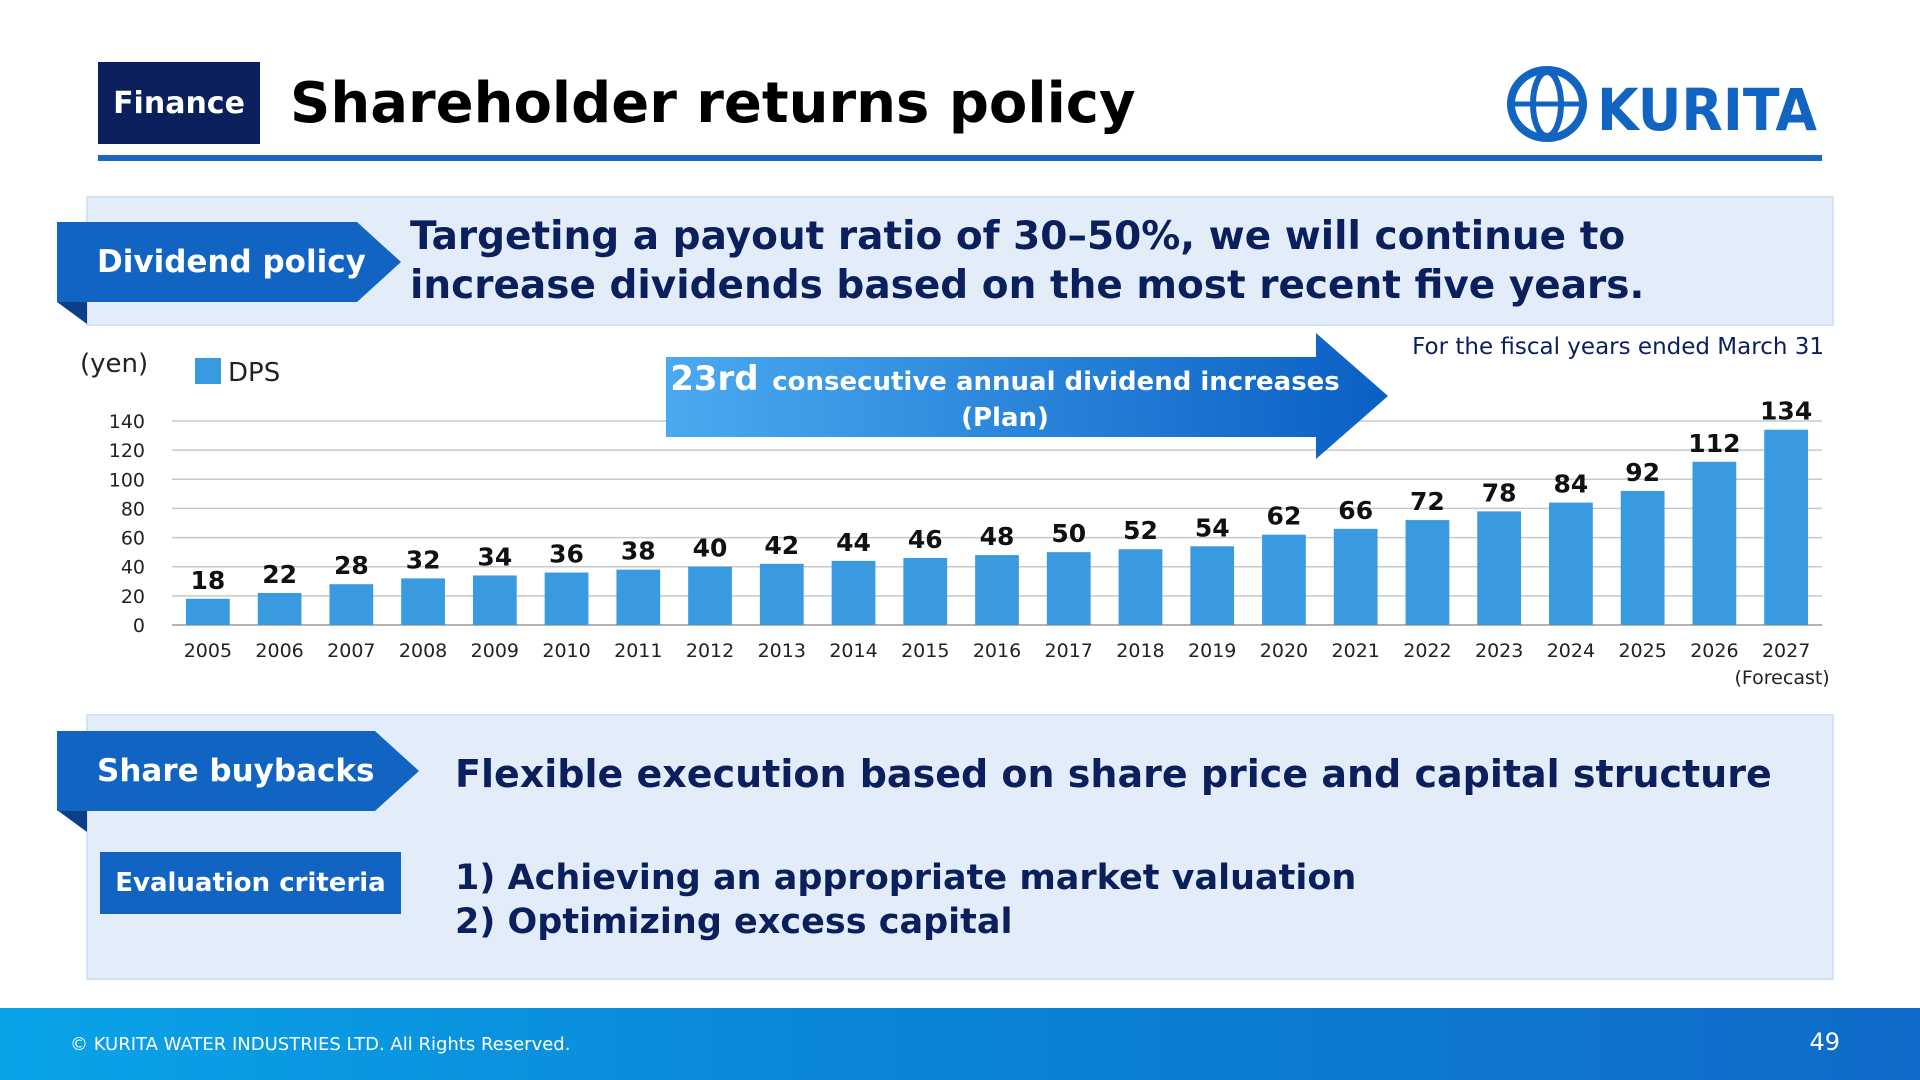 The width and height of the screenshot is (1920, 1080). Describe the element at coordinates (351, 604) in the screenshot. I see `bar-2007` at that location.